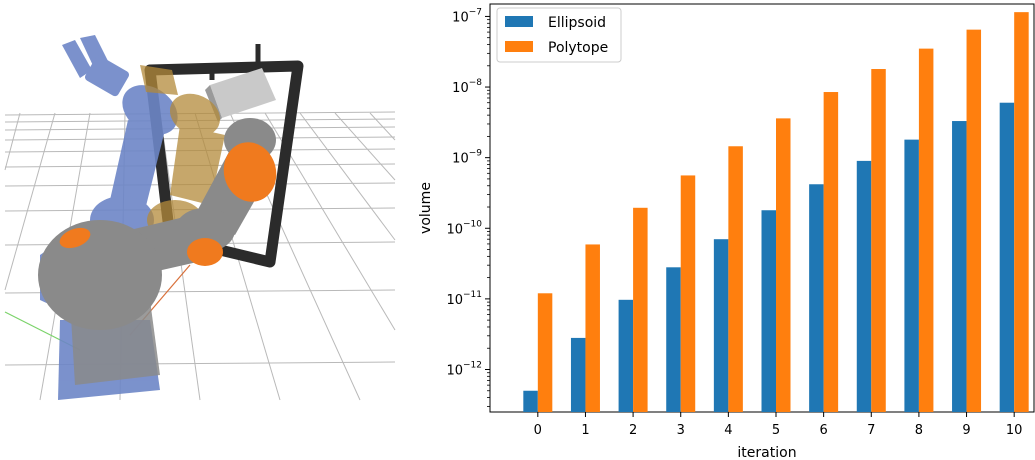  What do you see at coordinates (728, 430) in the screenshot?
I see `x-tick-label: 4` at bounding box center [728, 430].